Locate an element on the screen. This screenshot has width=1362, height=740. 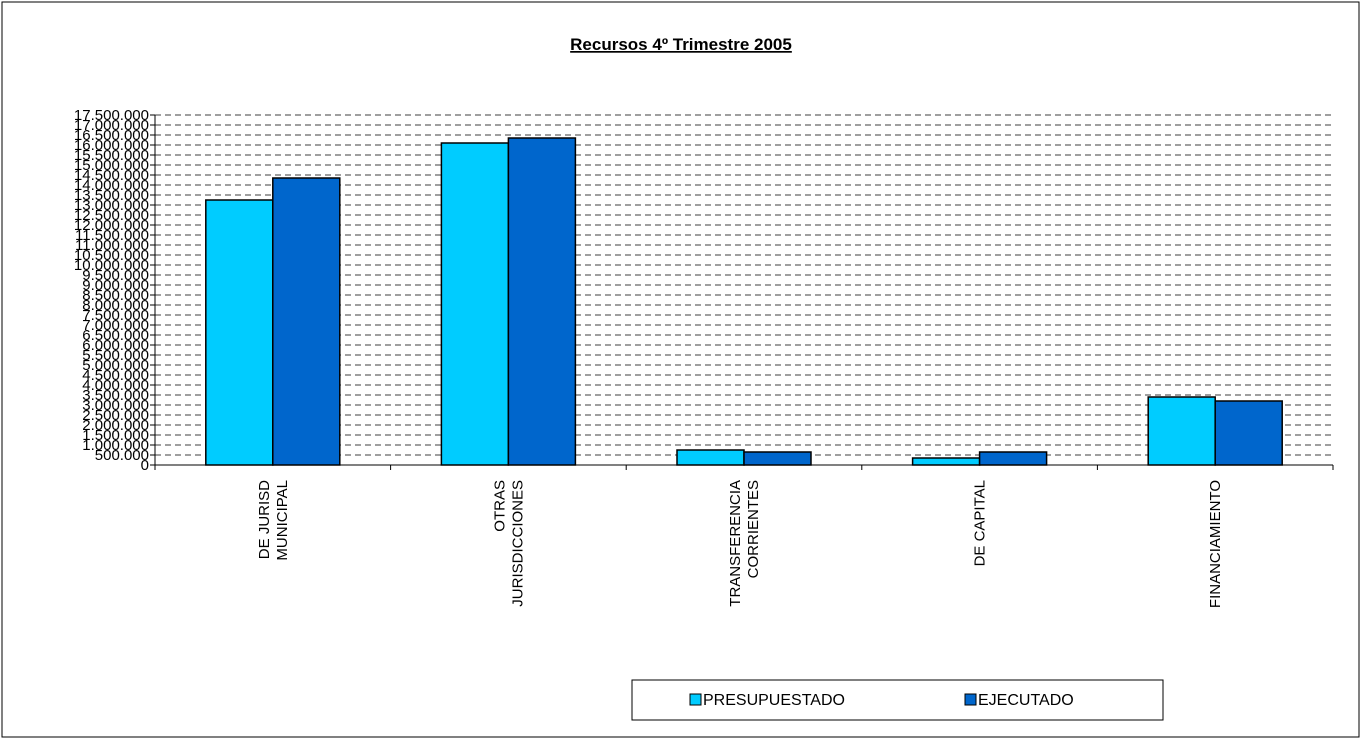
y-tick-label: 2.000.000 is located at coordinates (115, 425).